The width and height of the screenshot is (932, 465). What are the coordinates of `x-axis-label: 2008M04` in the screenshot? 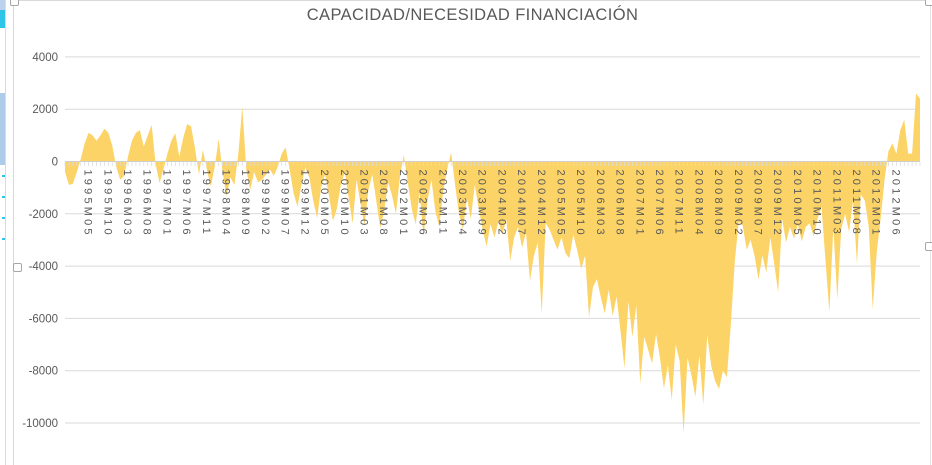 It's located at (698, 204).